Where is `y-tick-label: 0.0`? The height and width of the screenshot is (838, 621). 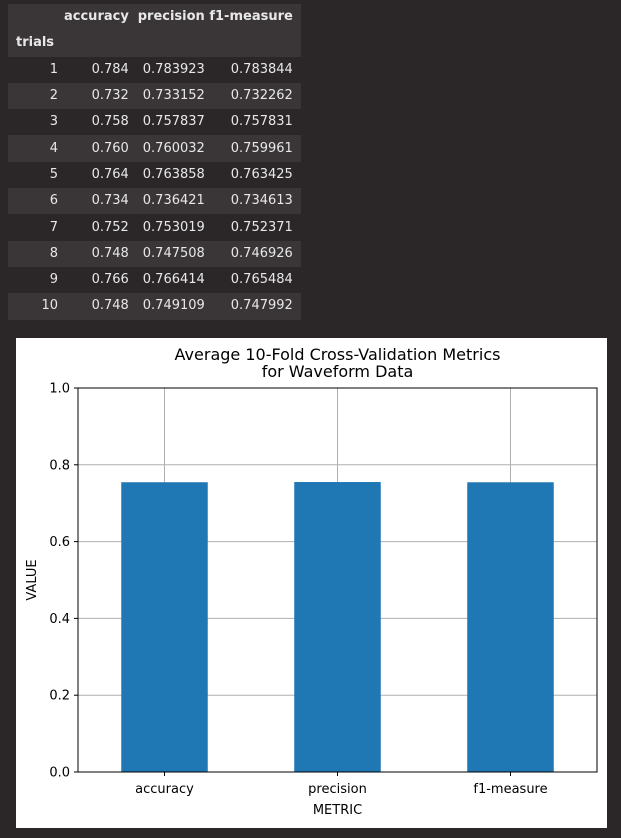
y-tick-label: 0.0 is located at coordinates (59, 773).